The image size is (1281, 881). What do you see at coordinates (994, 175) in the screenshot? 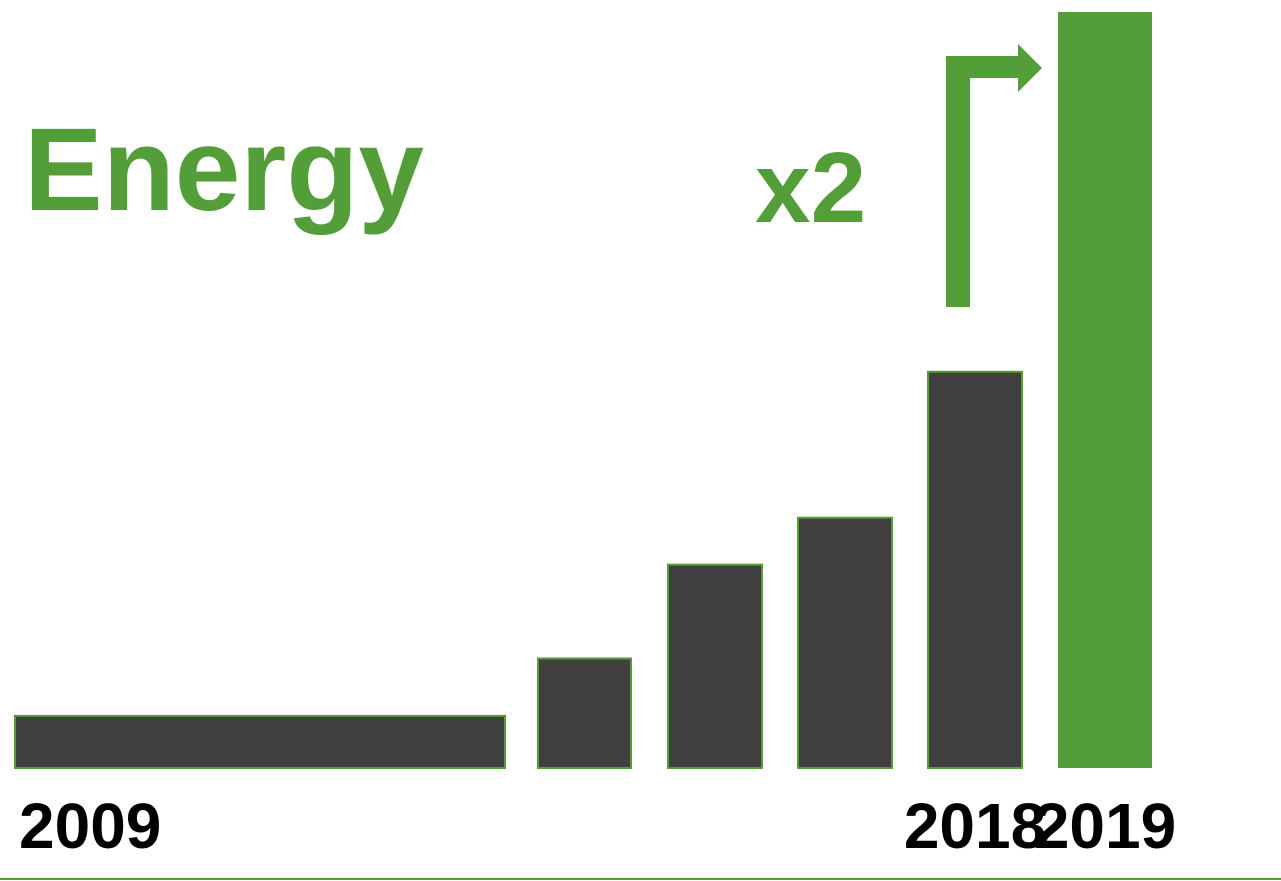
I see `growth-arrow-icon` at bounding box center [994, 175].